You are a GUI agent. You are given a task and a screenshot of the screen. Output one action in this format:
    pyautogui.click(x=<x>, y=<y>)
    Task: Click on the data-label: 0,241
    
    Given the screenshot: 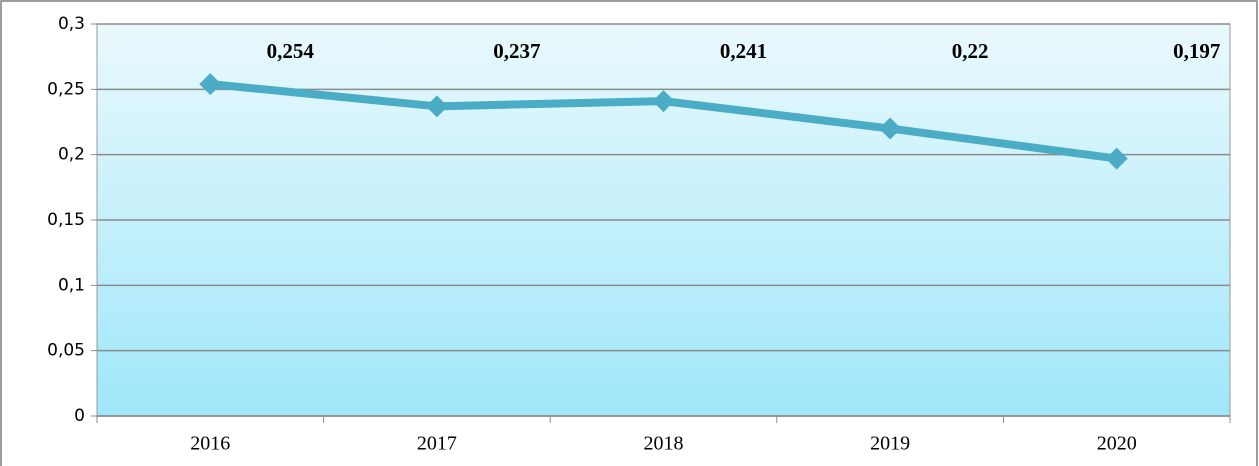 What is the action you would take?
    pyautogui.click(x=743, y=51)
    